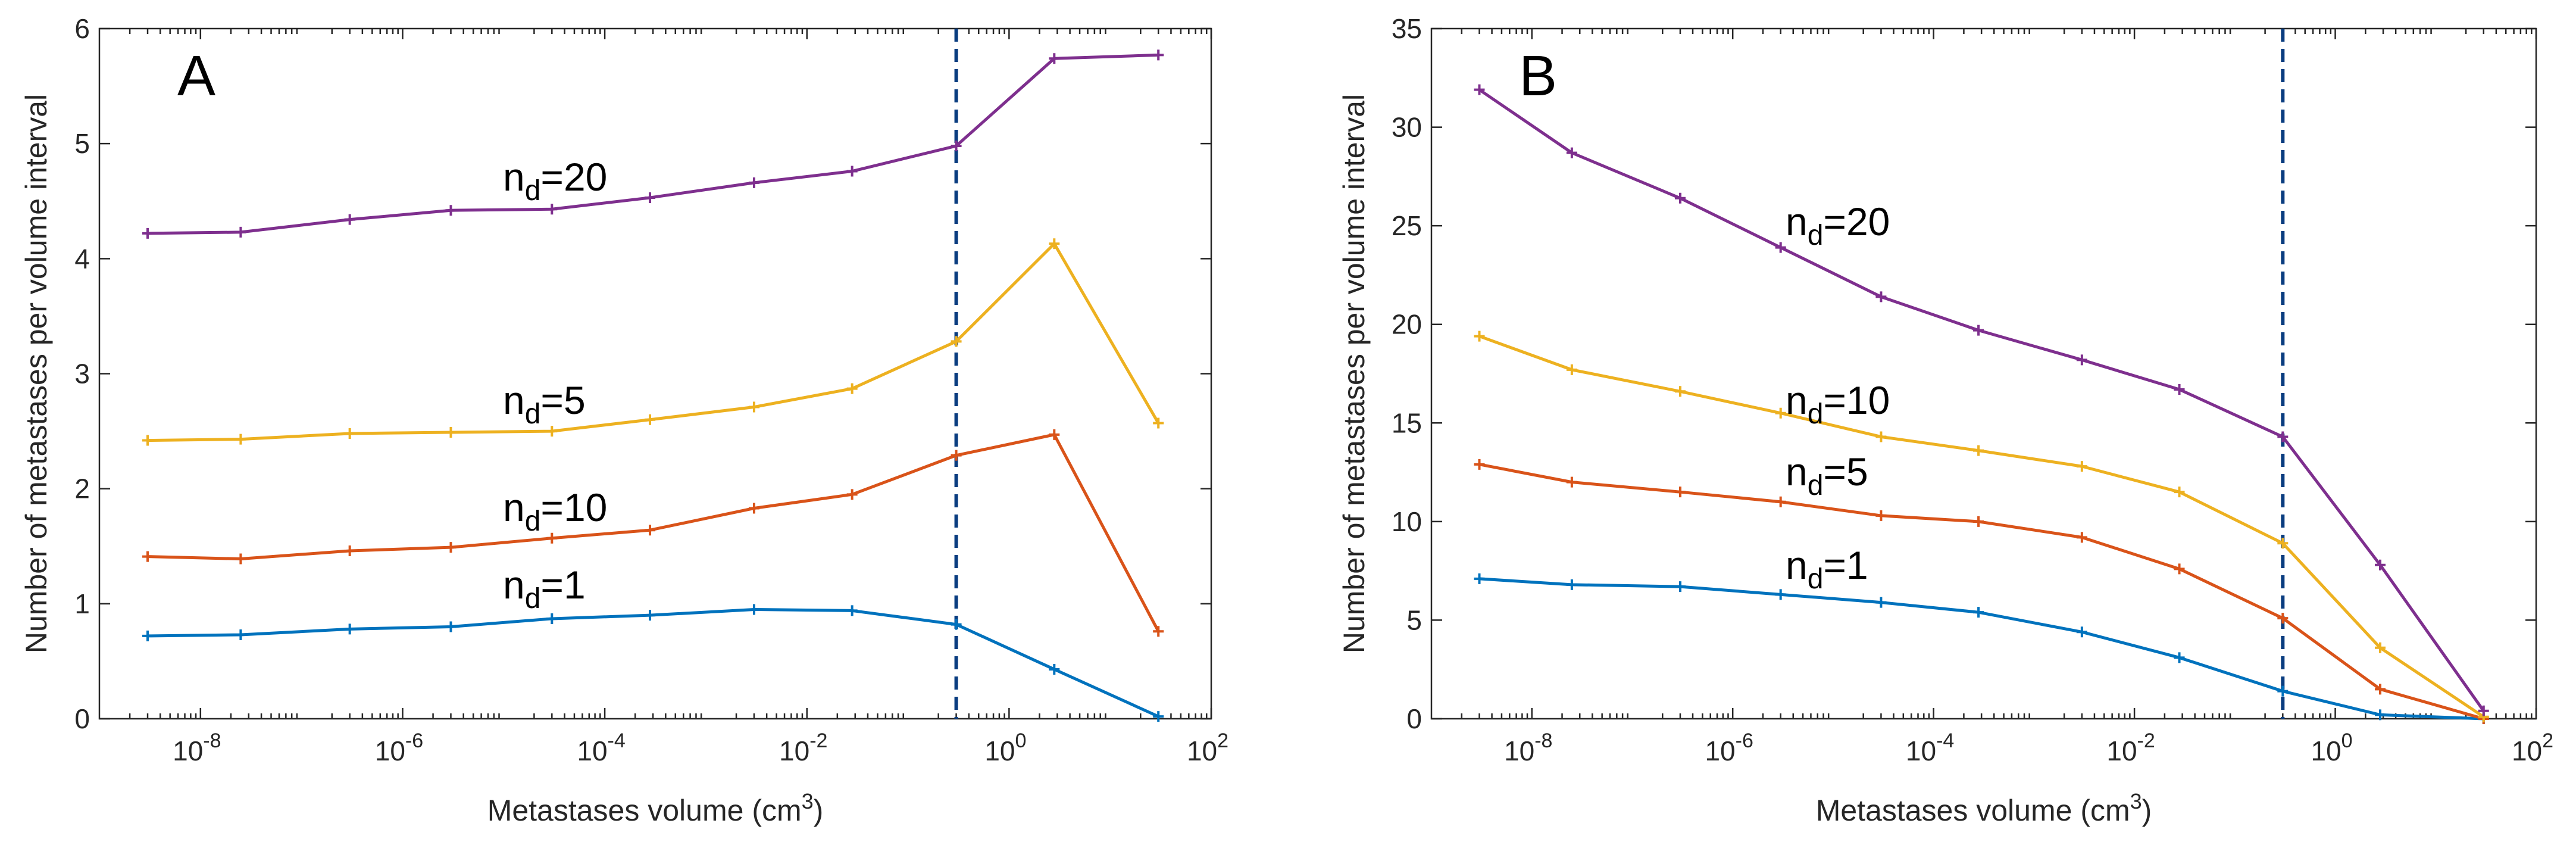 Image resolution: width=2576 pixels, height=845 pixels. What do you see at coordinates (653, 533) in the screenshot?
I see `series-n_d=5` at bounding box center [653, 533].